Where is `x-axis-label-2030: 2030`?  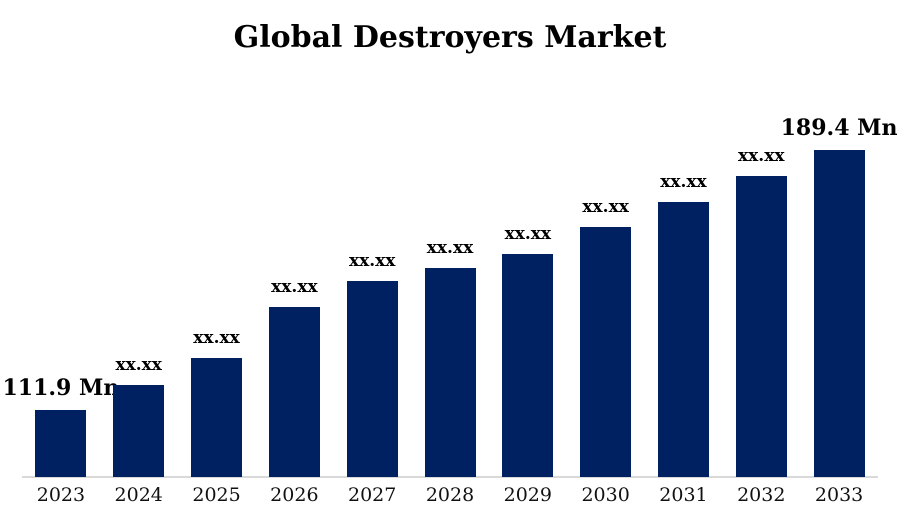
x-axis-label-2030: 2030 is located at coordinates (605, 495).